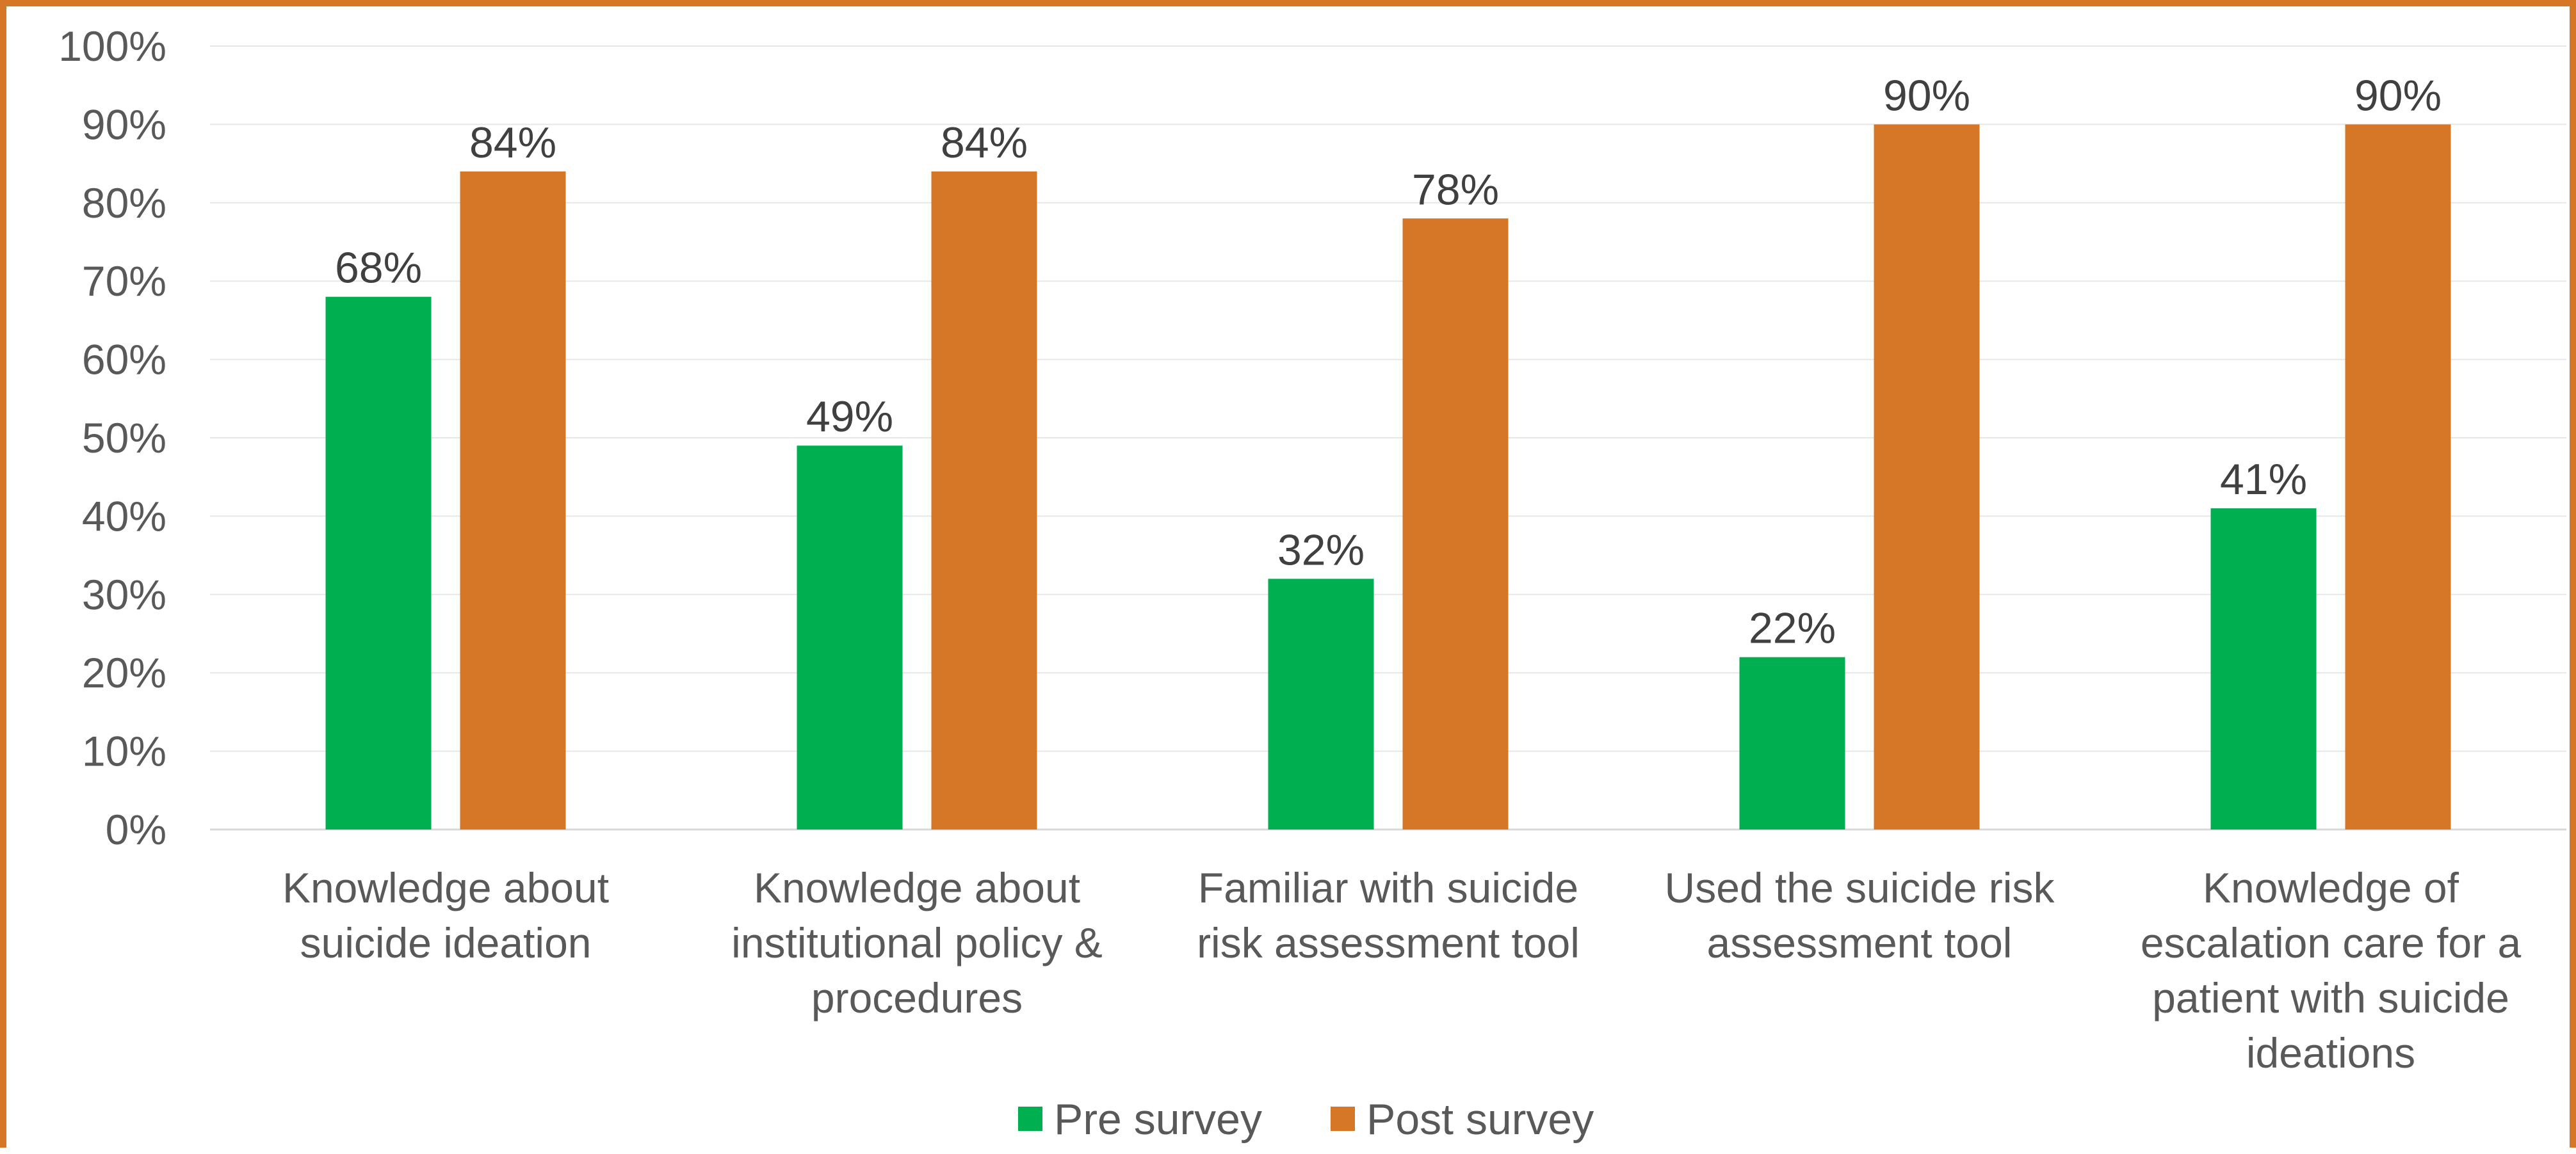  What do you see at coordinates (1321, 549) in the screenshot?
I see `data-label: 32%` at bounding box center [1321, 549].